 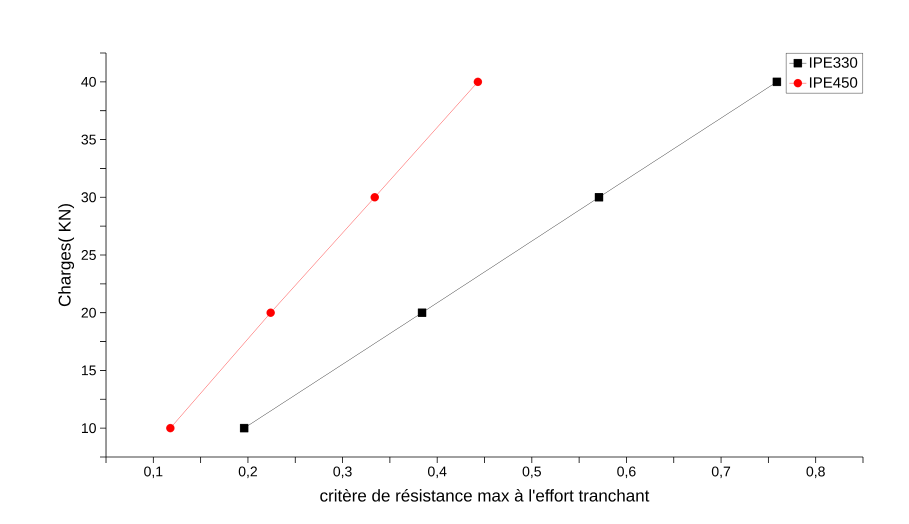 What do you see at coordinates (531, 472) in the screenshot?
I see `x-tick-label: 0,5` at bounding box center [531, 472].